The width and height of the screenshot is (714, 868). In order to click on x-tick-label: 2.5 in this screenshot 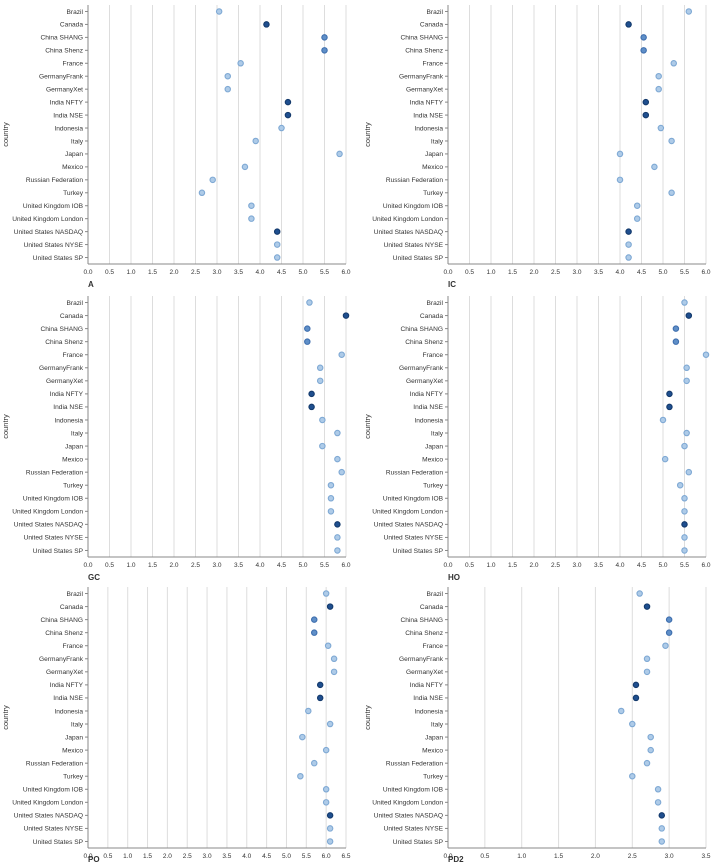, I will do `click(555, 272)`.